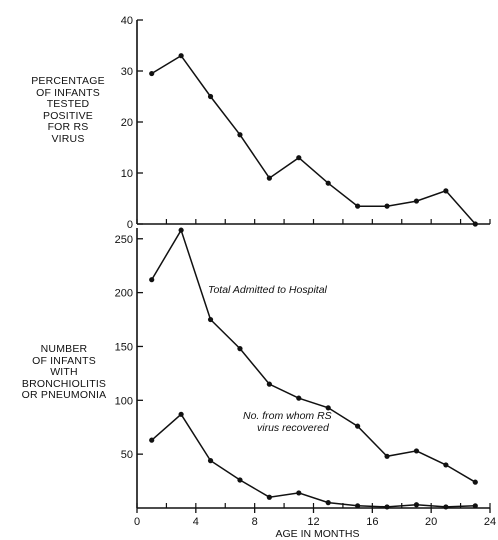 The image size is (498, 540). What do you see at coordinates (124, 347) in the screenshot?
I see `y-tick-label: 150` at bounding box center [124, 347].